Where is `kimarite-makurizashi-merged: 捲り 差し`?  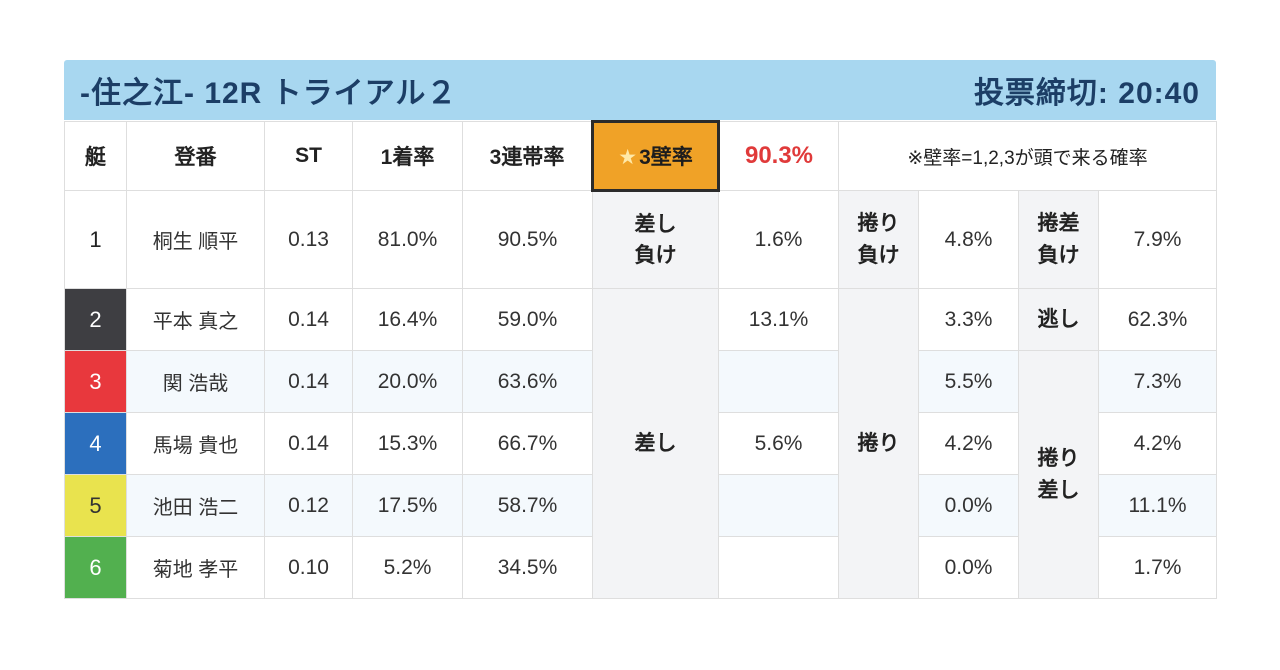
kimarite-makurizashi-merged: 捲り 差し is located at coordinates (1058, 474).